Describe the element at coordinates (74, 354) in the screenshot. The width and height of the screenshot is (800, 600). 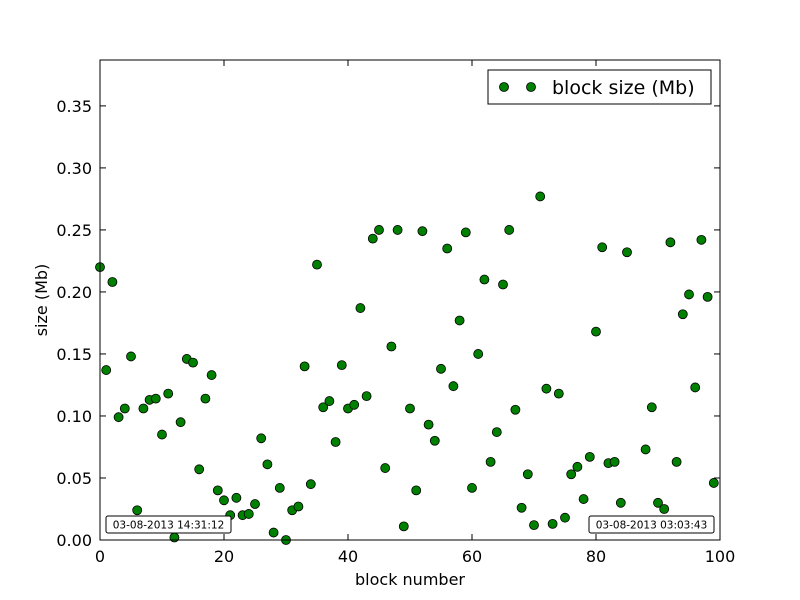
I see `y-tick-label: 0.15` at that location.